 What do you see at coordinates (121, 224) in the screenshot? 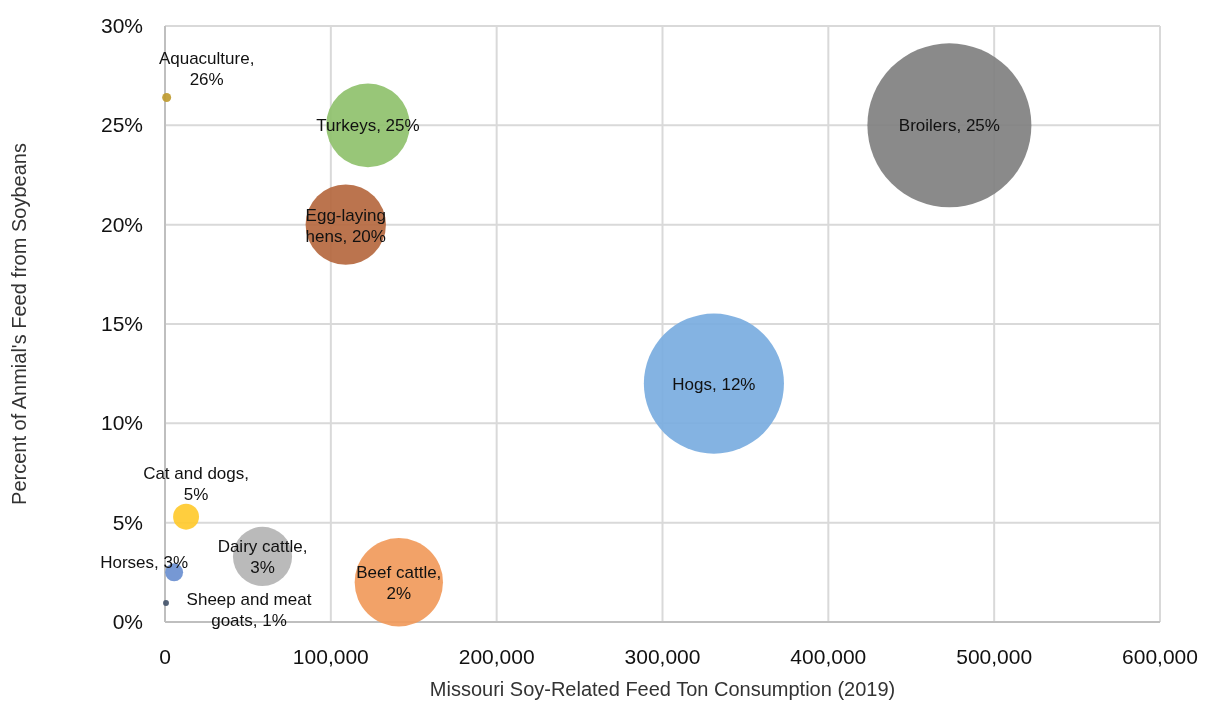
I see `y-tick-label: 20%` at bounding box center [121, 224].